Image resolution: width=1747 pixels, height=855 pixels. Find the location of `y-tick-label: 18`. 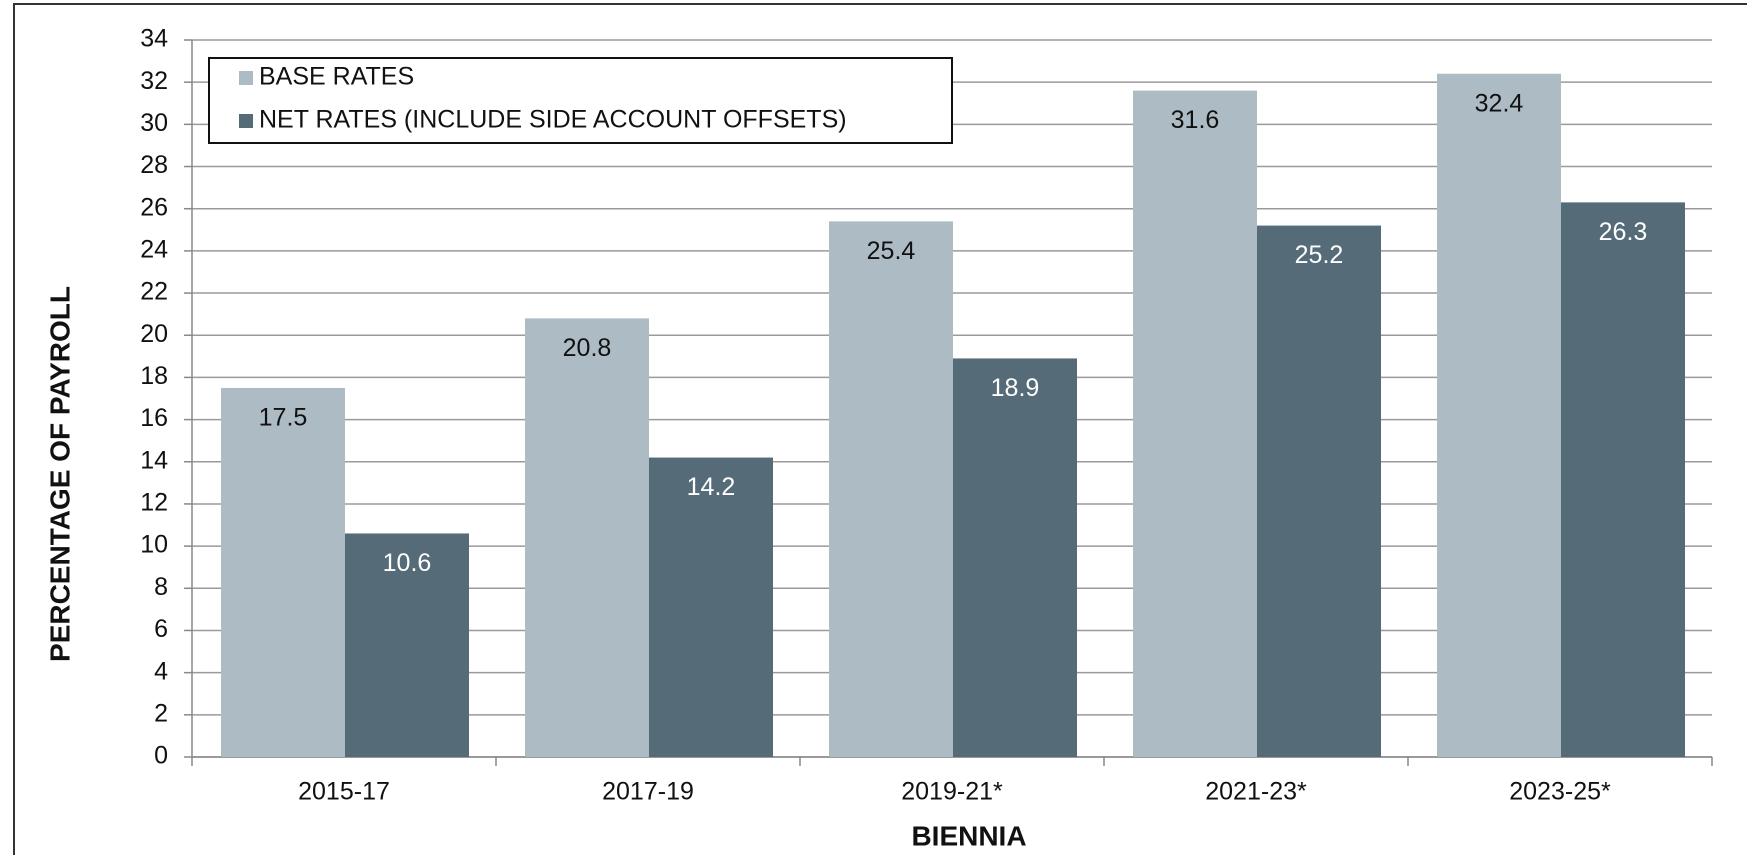

y-tick-label: 18 is located at coordinates (154, 376).